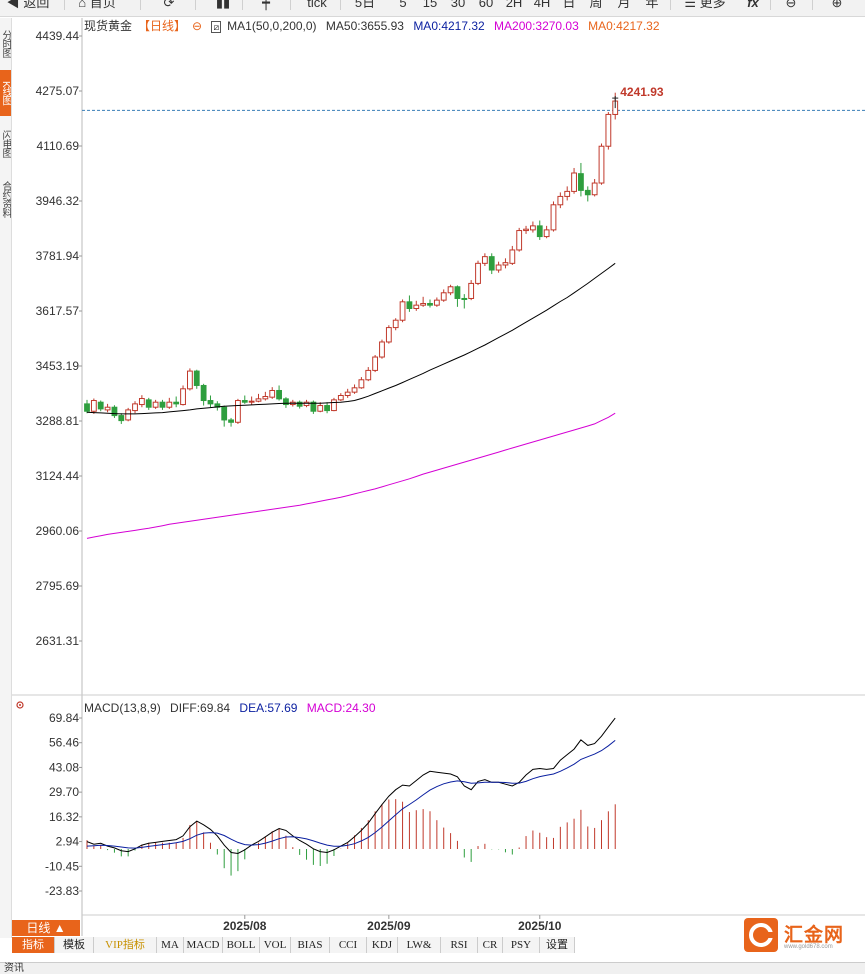  What do you see at coordinates (430, 5) in the screenshot?
I see `period-15min-button: 15` at bounding box center [430, 5].